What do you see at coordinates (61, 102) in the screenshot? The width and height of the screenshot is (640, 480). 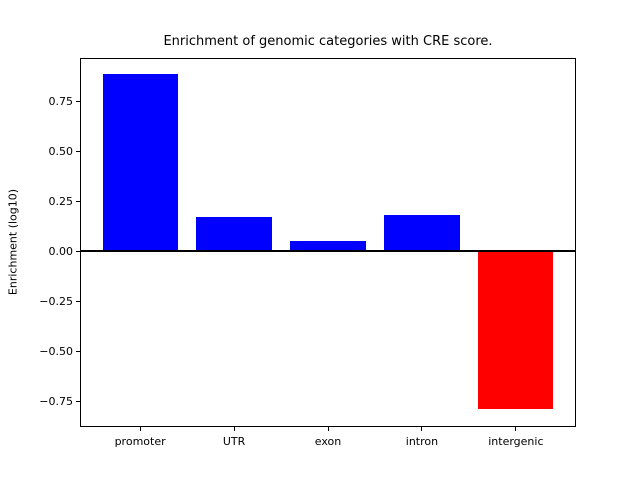 I see `y-tick-label: 0.75` at bounding box center [61, 102].